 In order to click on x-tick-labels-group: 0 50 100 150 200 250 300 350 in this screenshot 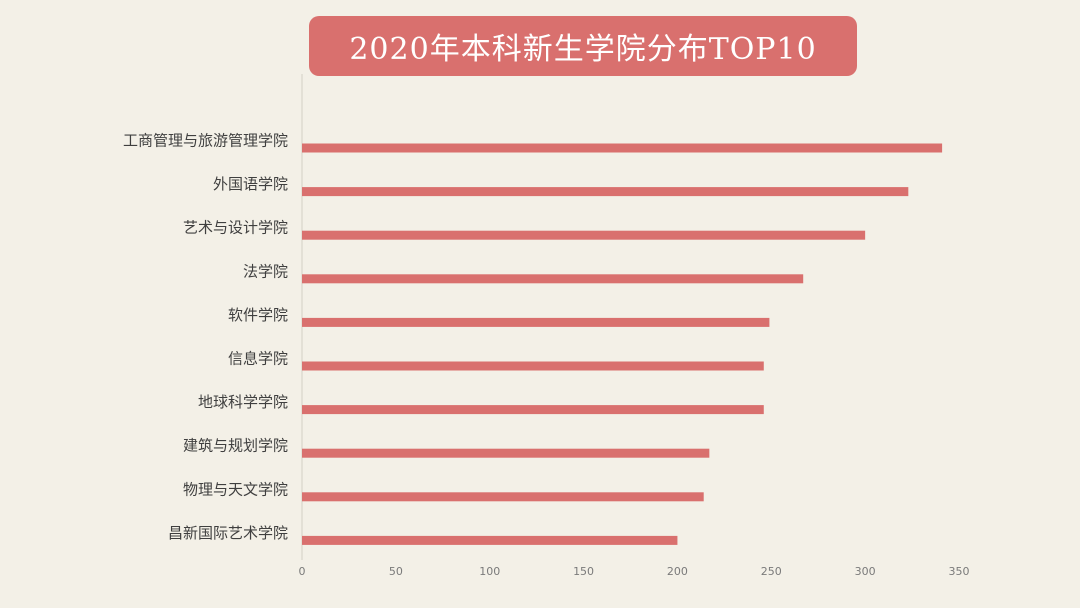, I will do `click(634, 571)`.